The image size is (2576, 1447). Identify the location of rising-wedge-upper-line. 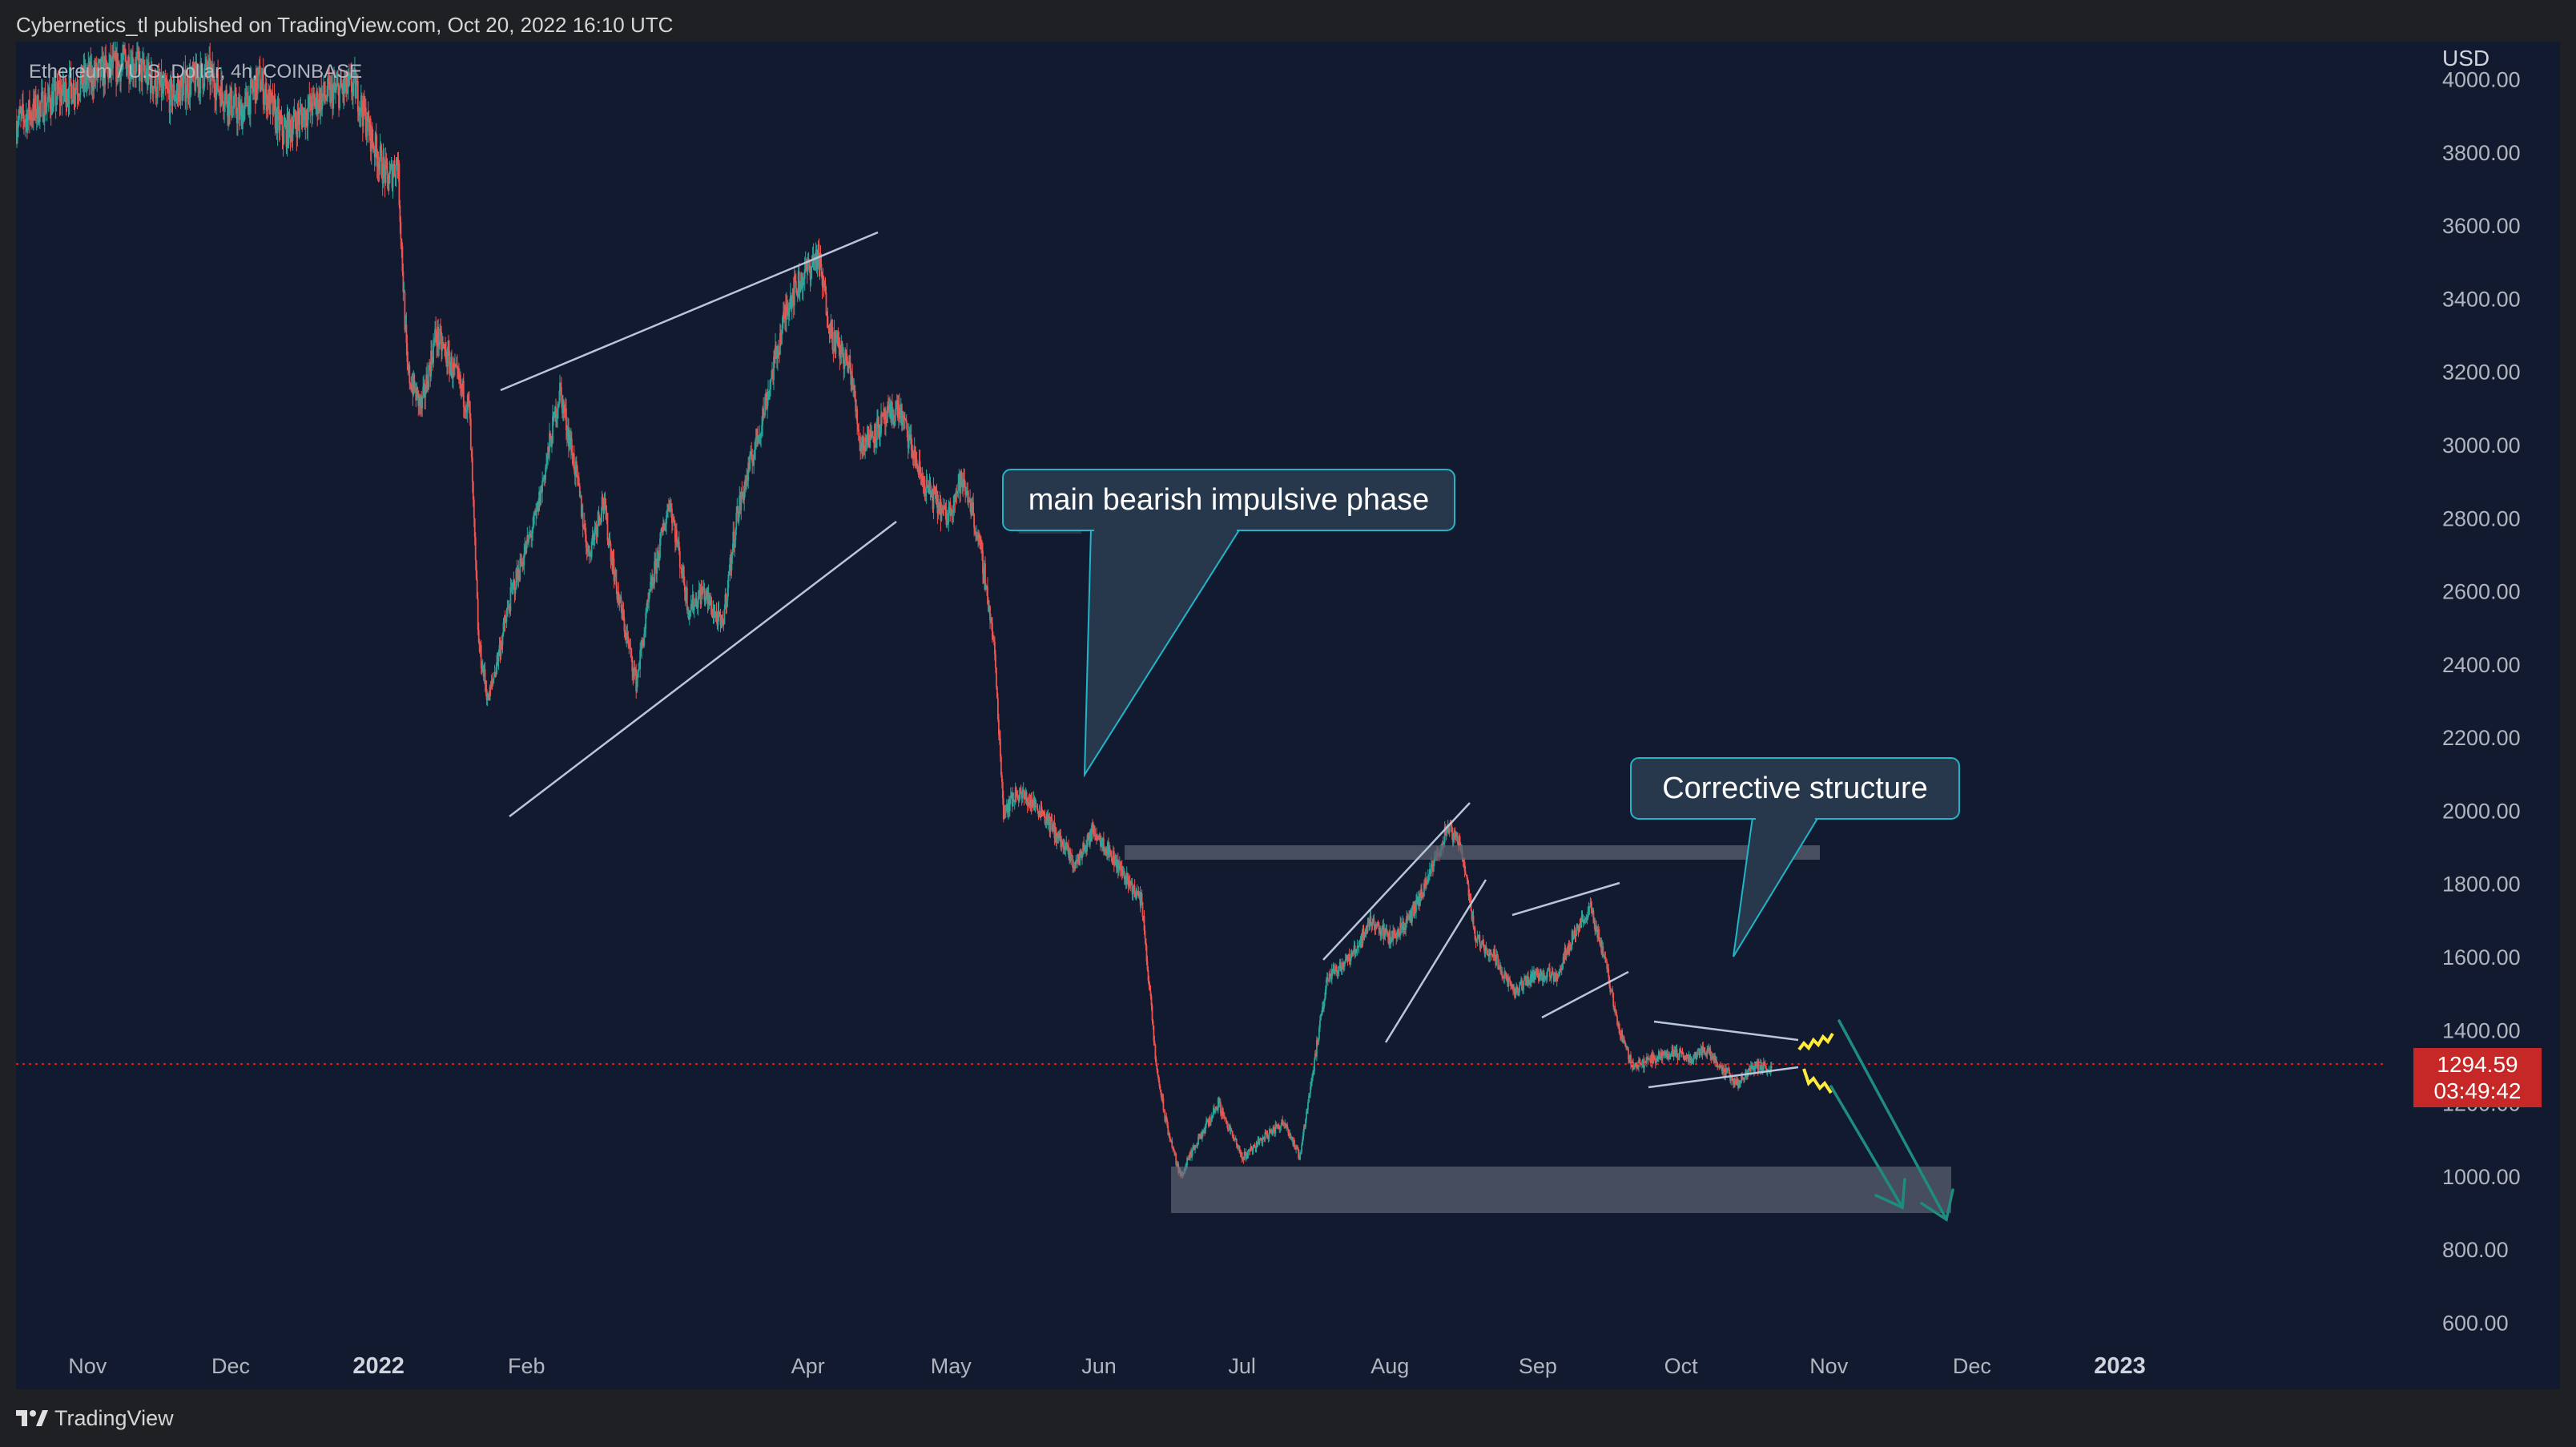
(689, 311).